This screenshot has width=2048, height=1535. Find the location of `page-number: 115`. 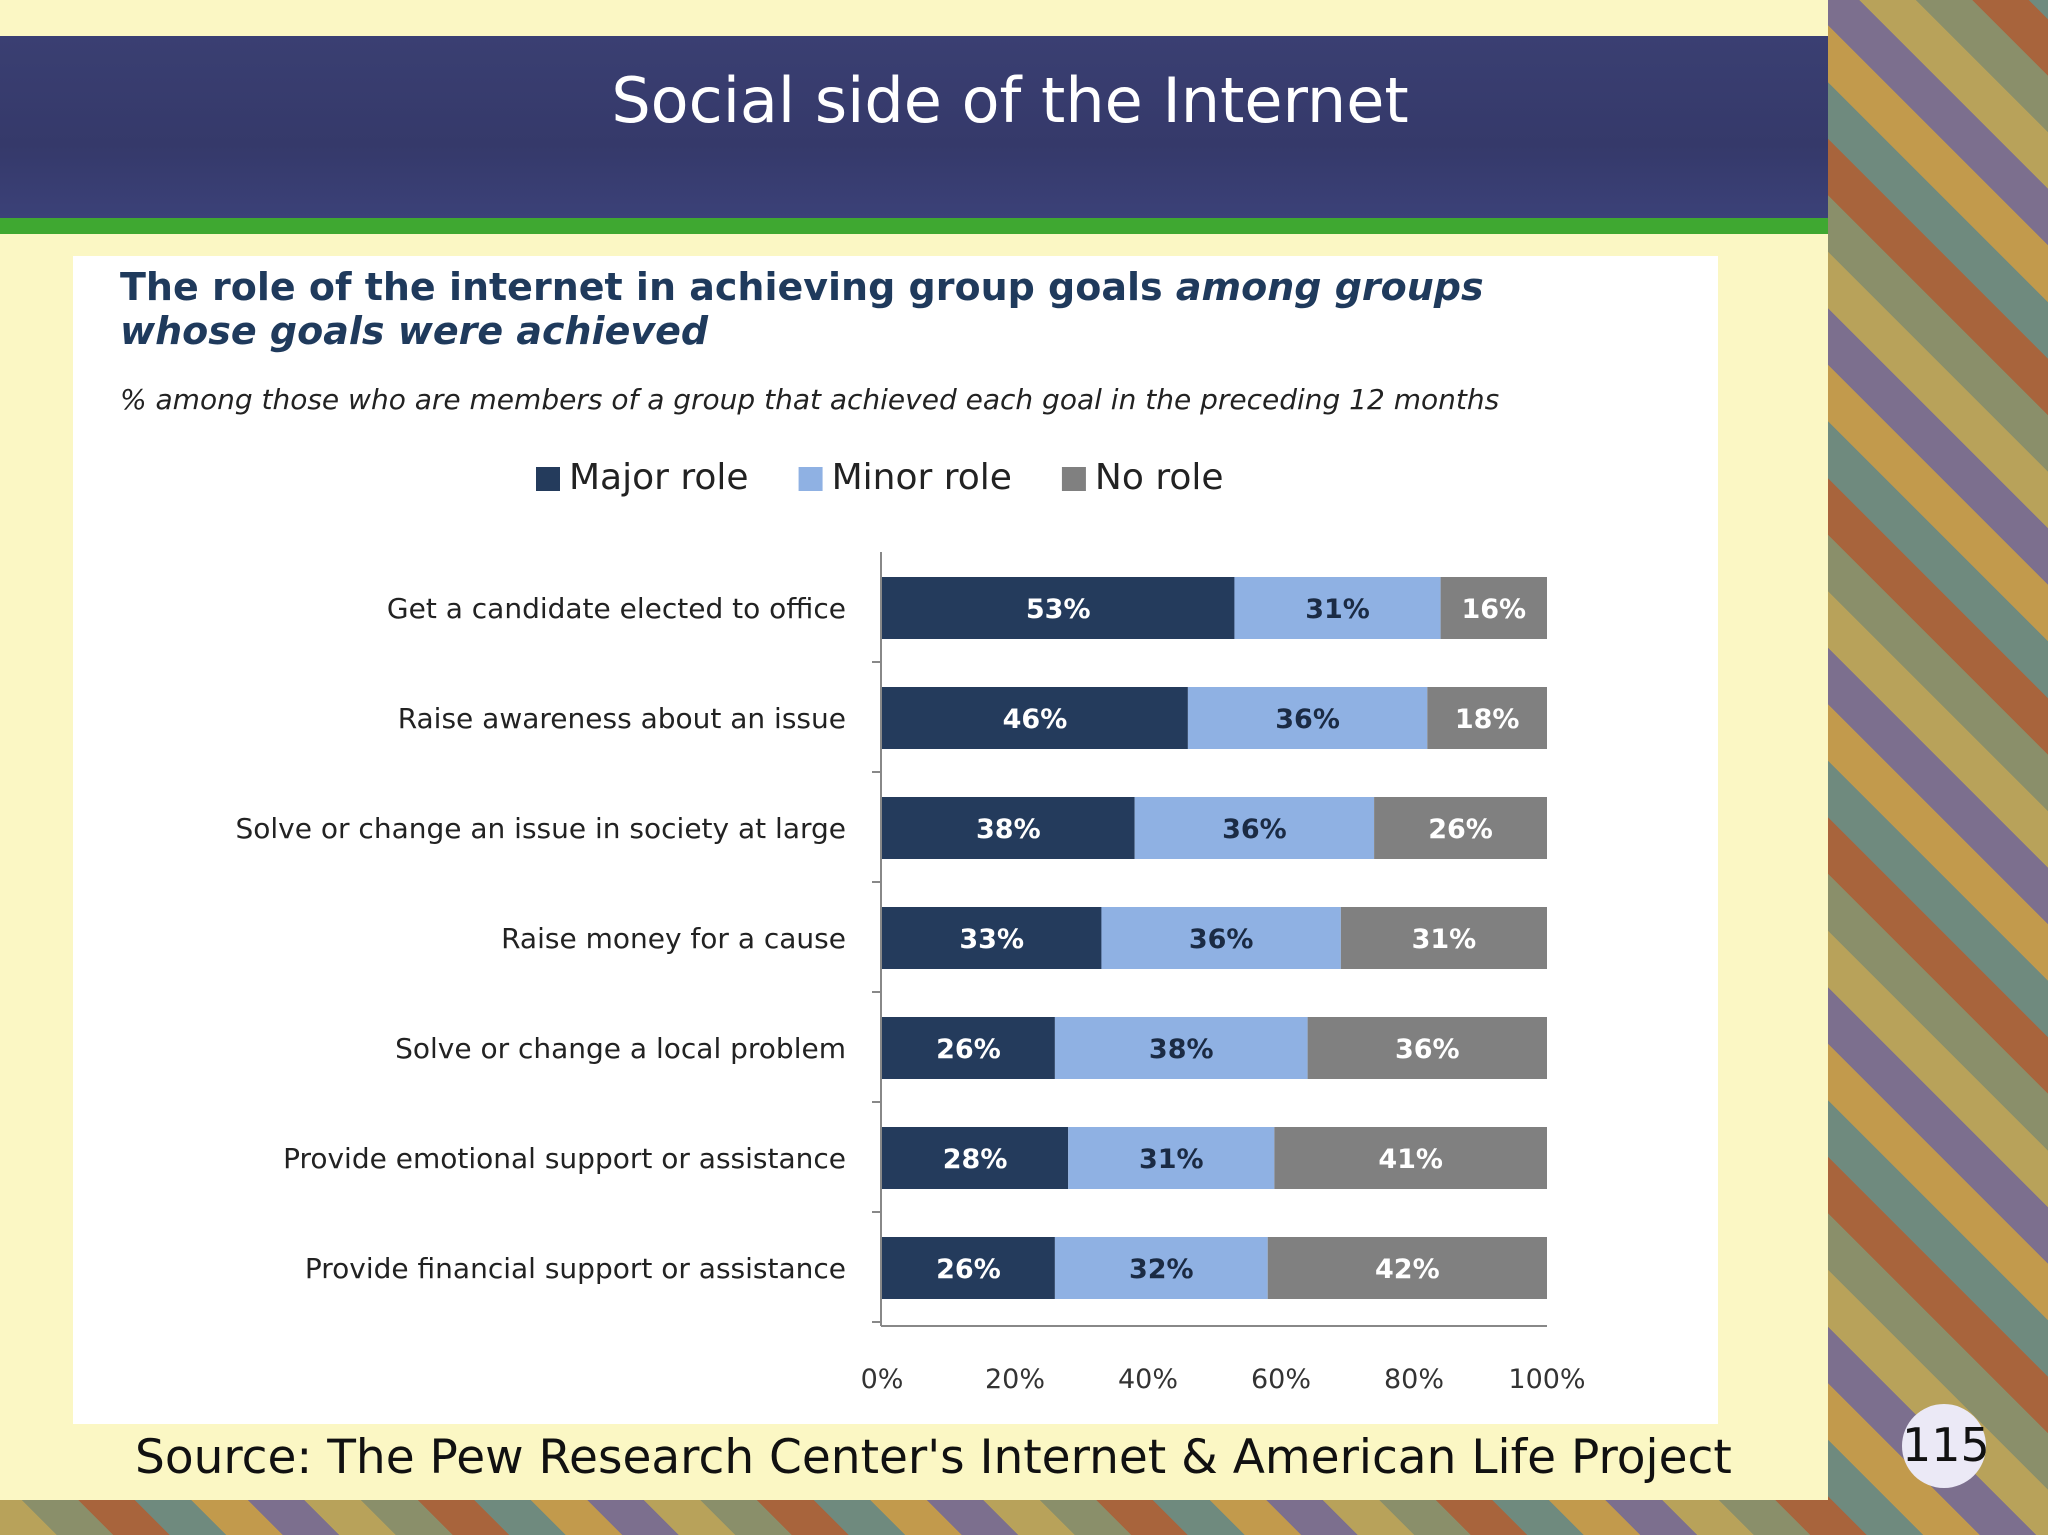

page-number: 115 is located at coordinates (1946, 1445).